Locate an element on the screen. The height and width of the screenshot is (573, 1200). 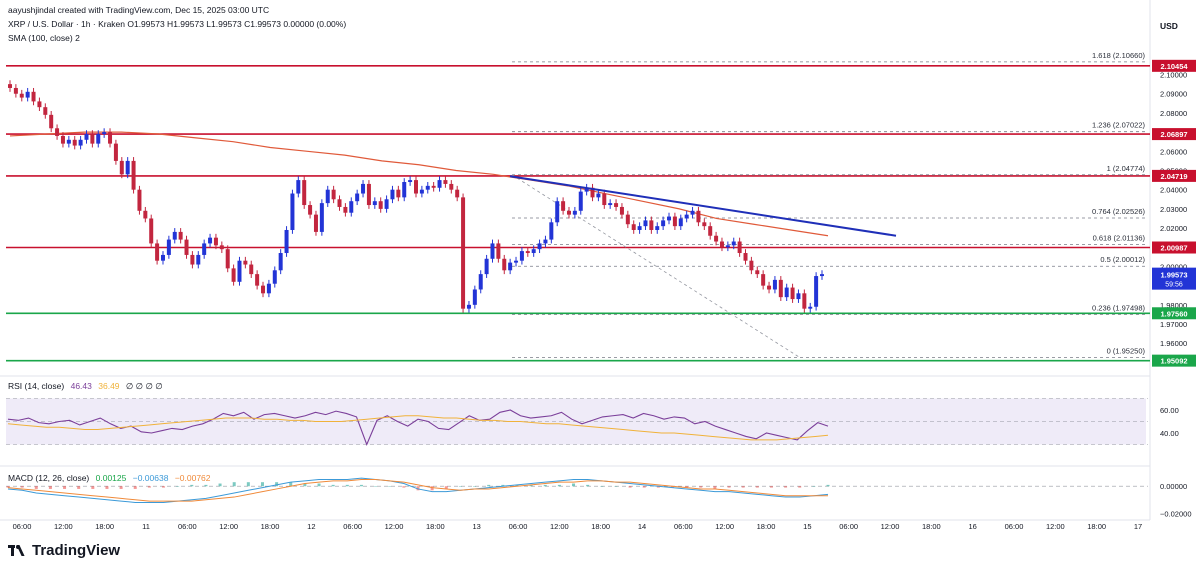
rsi-tick-label: 60.00 is located at coordinates (1169, 410).